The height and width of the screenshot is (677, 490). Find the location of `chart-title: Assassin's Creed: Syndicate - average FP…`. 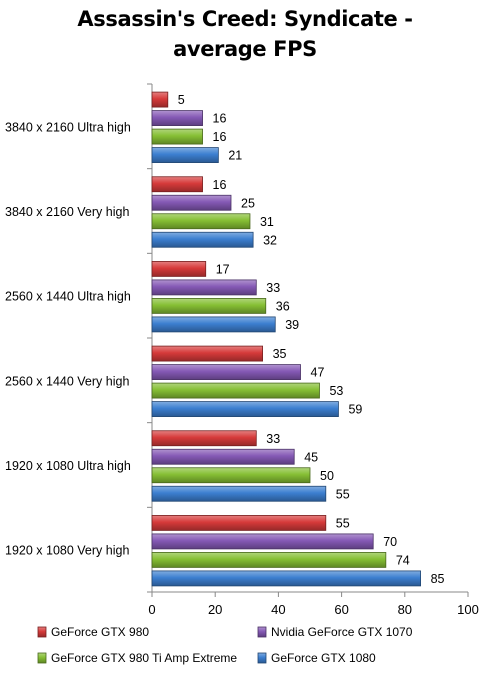

chart-title: Assassin's Creed: Syndicate - average FP… is located at coordinates (245, 34).